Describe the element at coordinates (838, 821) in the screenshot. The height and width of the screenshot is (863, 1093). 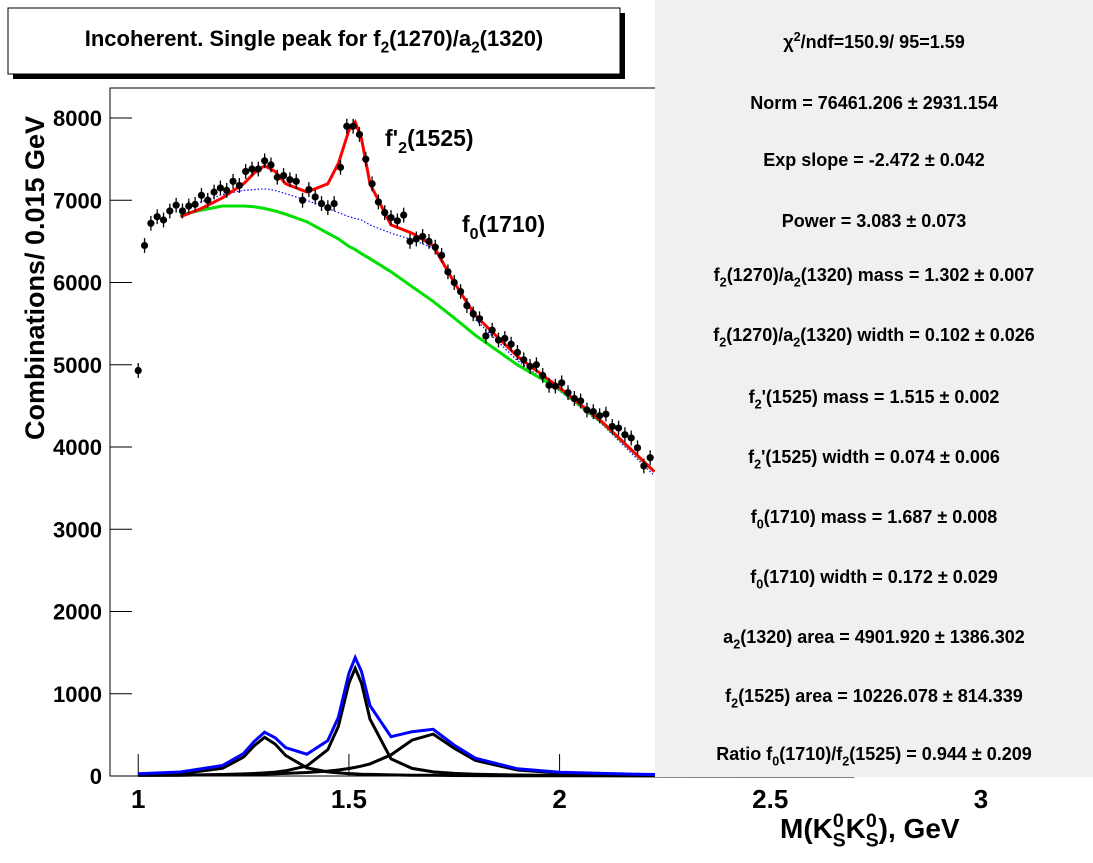
I see `x-axis-label-part: 0` at that location.